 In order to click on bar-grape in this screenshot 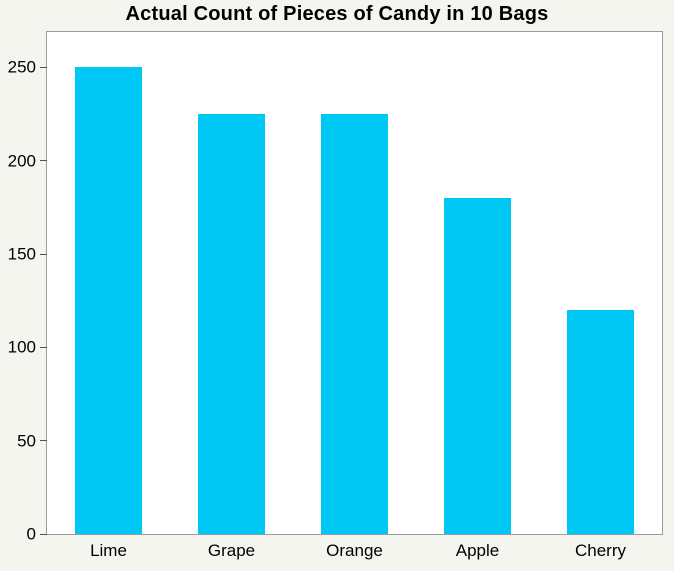, I will do `click(231, 324)`.